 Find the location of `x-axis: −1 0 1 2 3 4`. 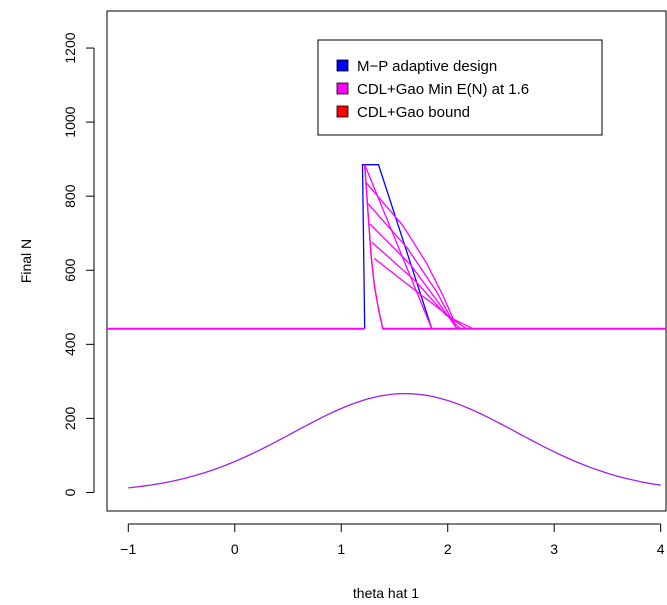

x-axis: −1 0 1 2 3 4 is located at coordinates (392, 540).